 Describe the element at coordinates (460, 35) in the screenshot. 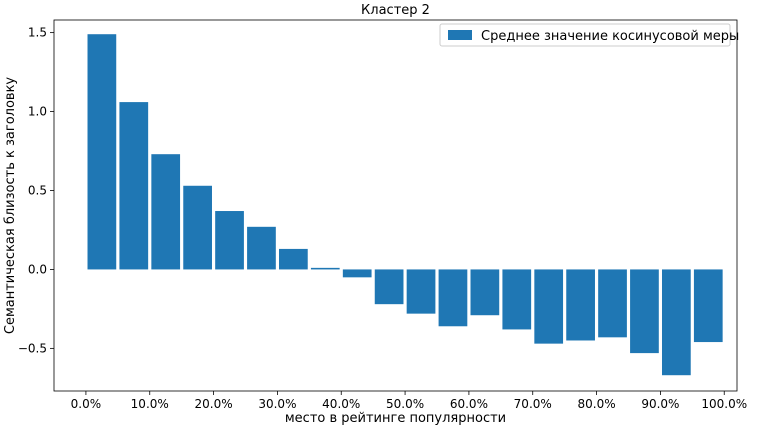

I see `legend-swatch` at that location.